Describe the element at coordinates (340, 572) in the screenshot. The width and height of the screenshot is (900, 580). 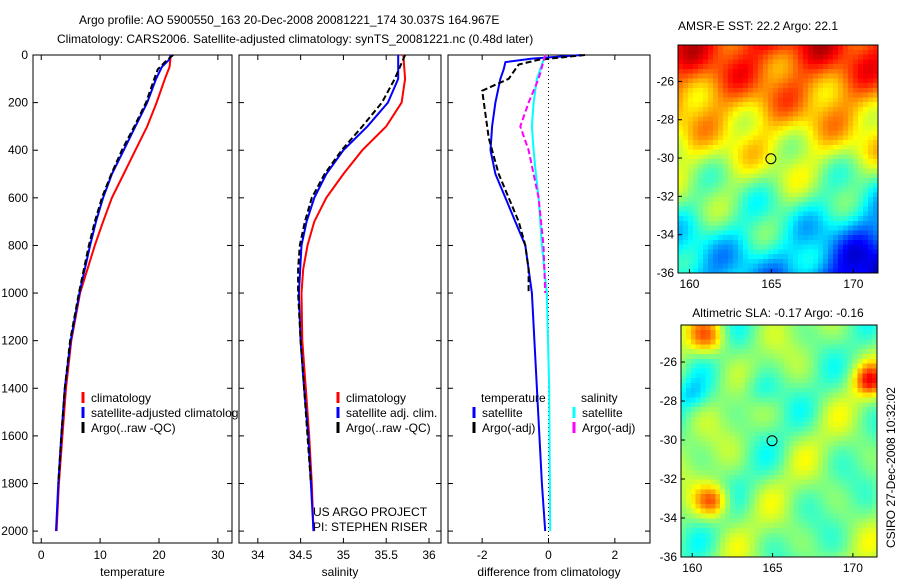
I see `x-axis-label: salinity` at that location.